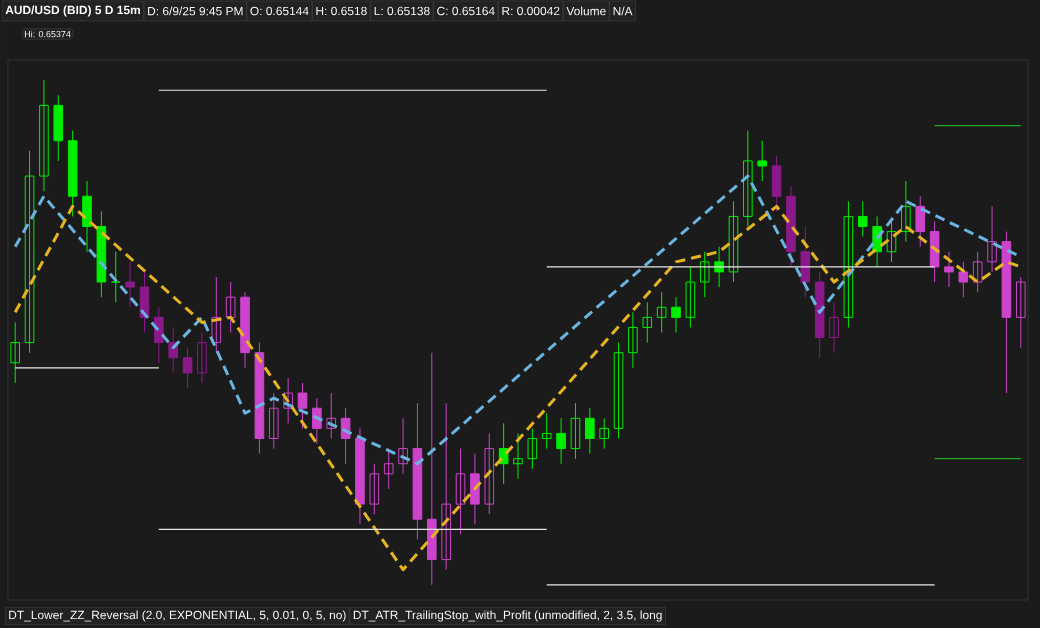 The width and height of the screenshot is (1040, 628). Describe the element at coordinates (341, 11) in the screenshot. I see `text: H: 0.6518` at that location.